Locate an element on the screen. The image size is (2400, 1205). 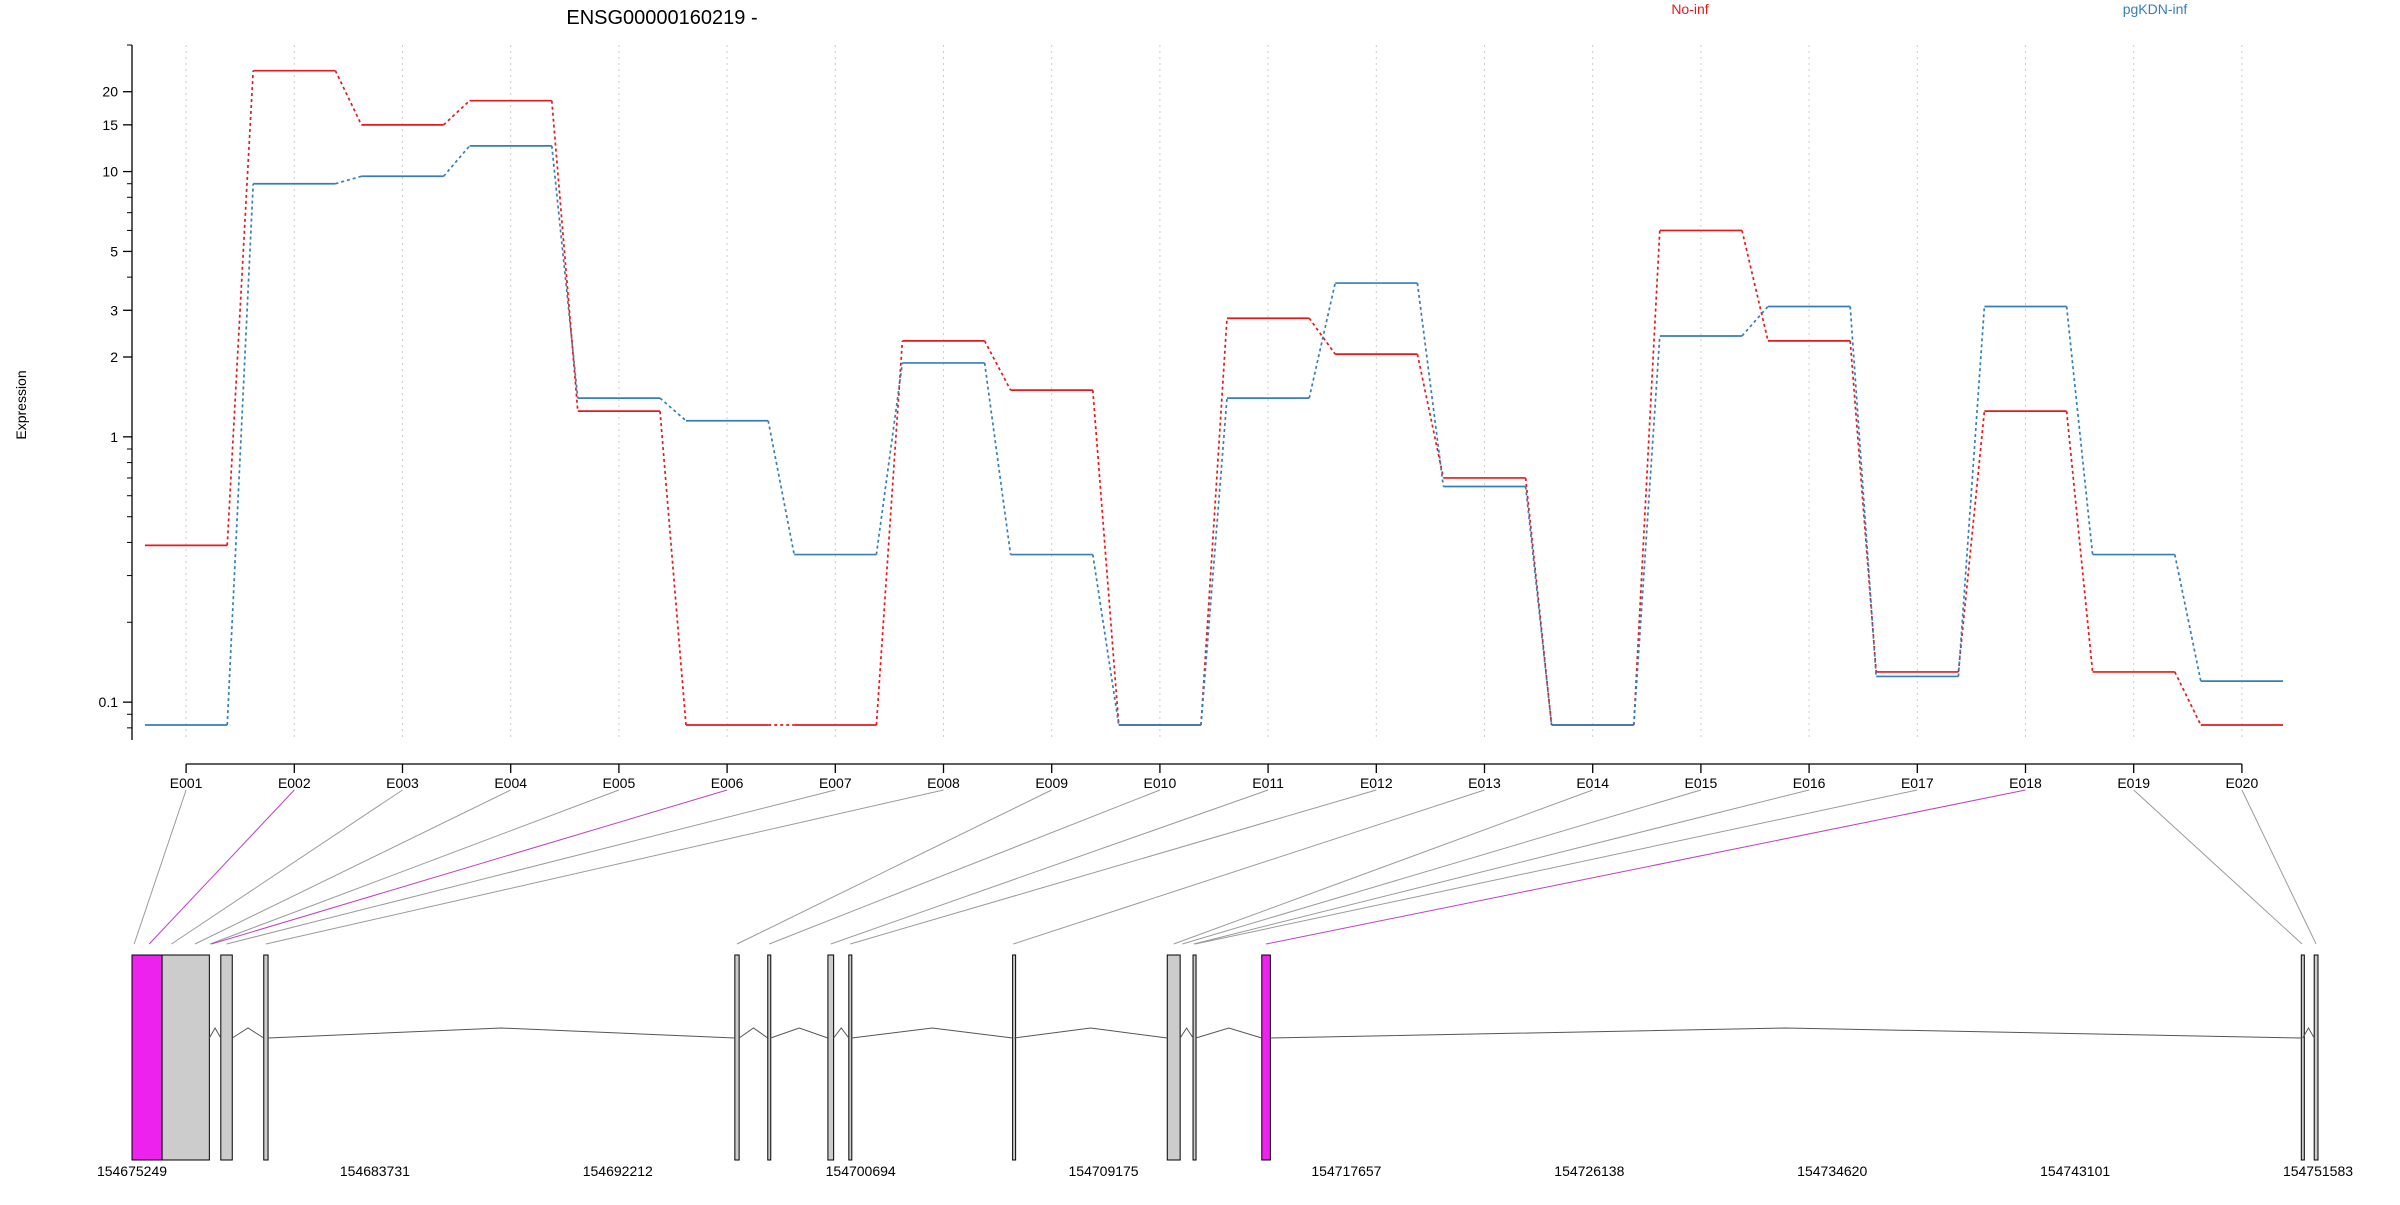
y-tick-label: 0.1 is located at coordinates (109, 702).